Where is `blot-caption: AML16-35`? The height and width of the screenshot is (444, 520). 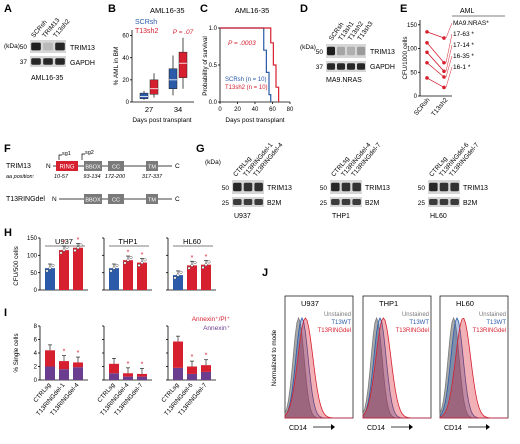 blot-caption: AML16-35 is located at coordinates (47, 78).